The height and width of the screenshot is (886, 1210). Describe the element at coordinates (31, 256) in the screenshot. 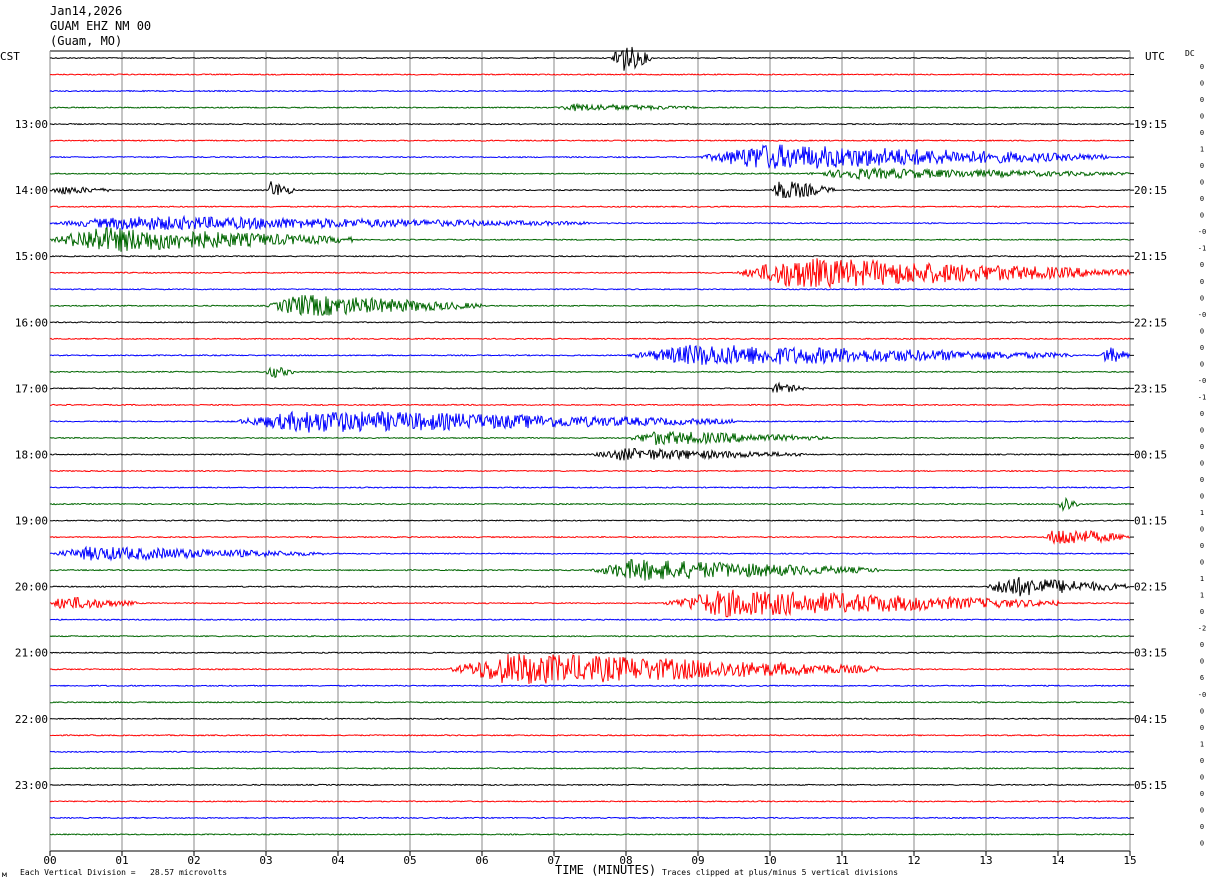

I see `cst-hour-label: 15:00` at that location.